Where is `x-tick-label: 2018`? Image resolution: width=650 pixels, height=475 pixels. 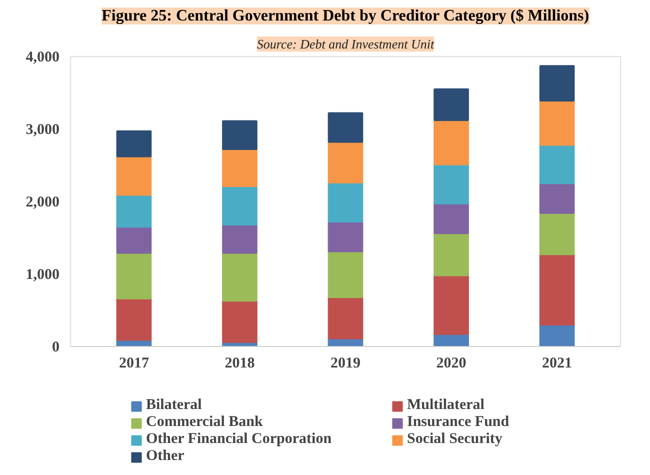 x-tick-label: 2018 is located at coordinates (239, 364).